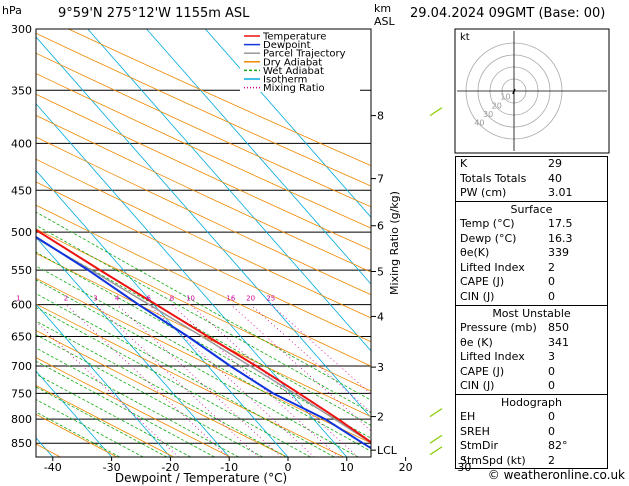 The height and width of the screenshot is (486, 629). Describe the element at coordinates (154, 13) in the screenshot. I see `location-title: 9°59'N 275°12'W 1155m ASL` at that location.